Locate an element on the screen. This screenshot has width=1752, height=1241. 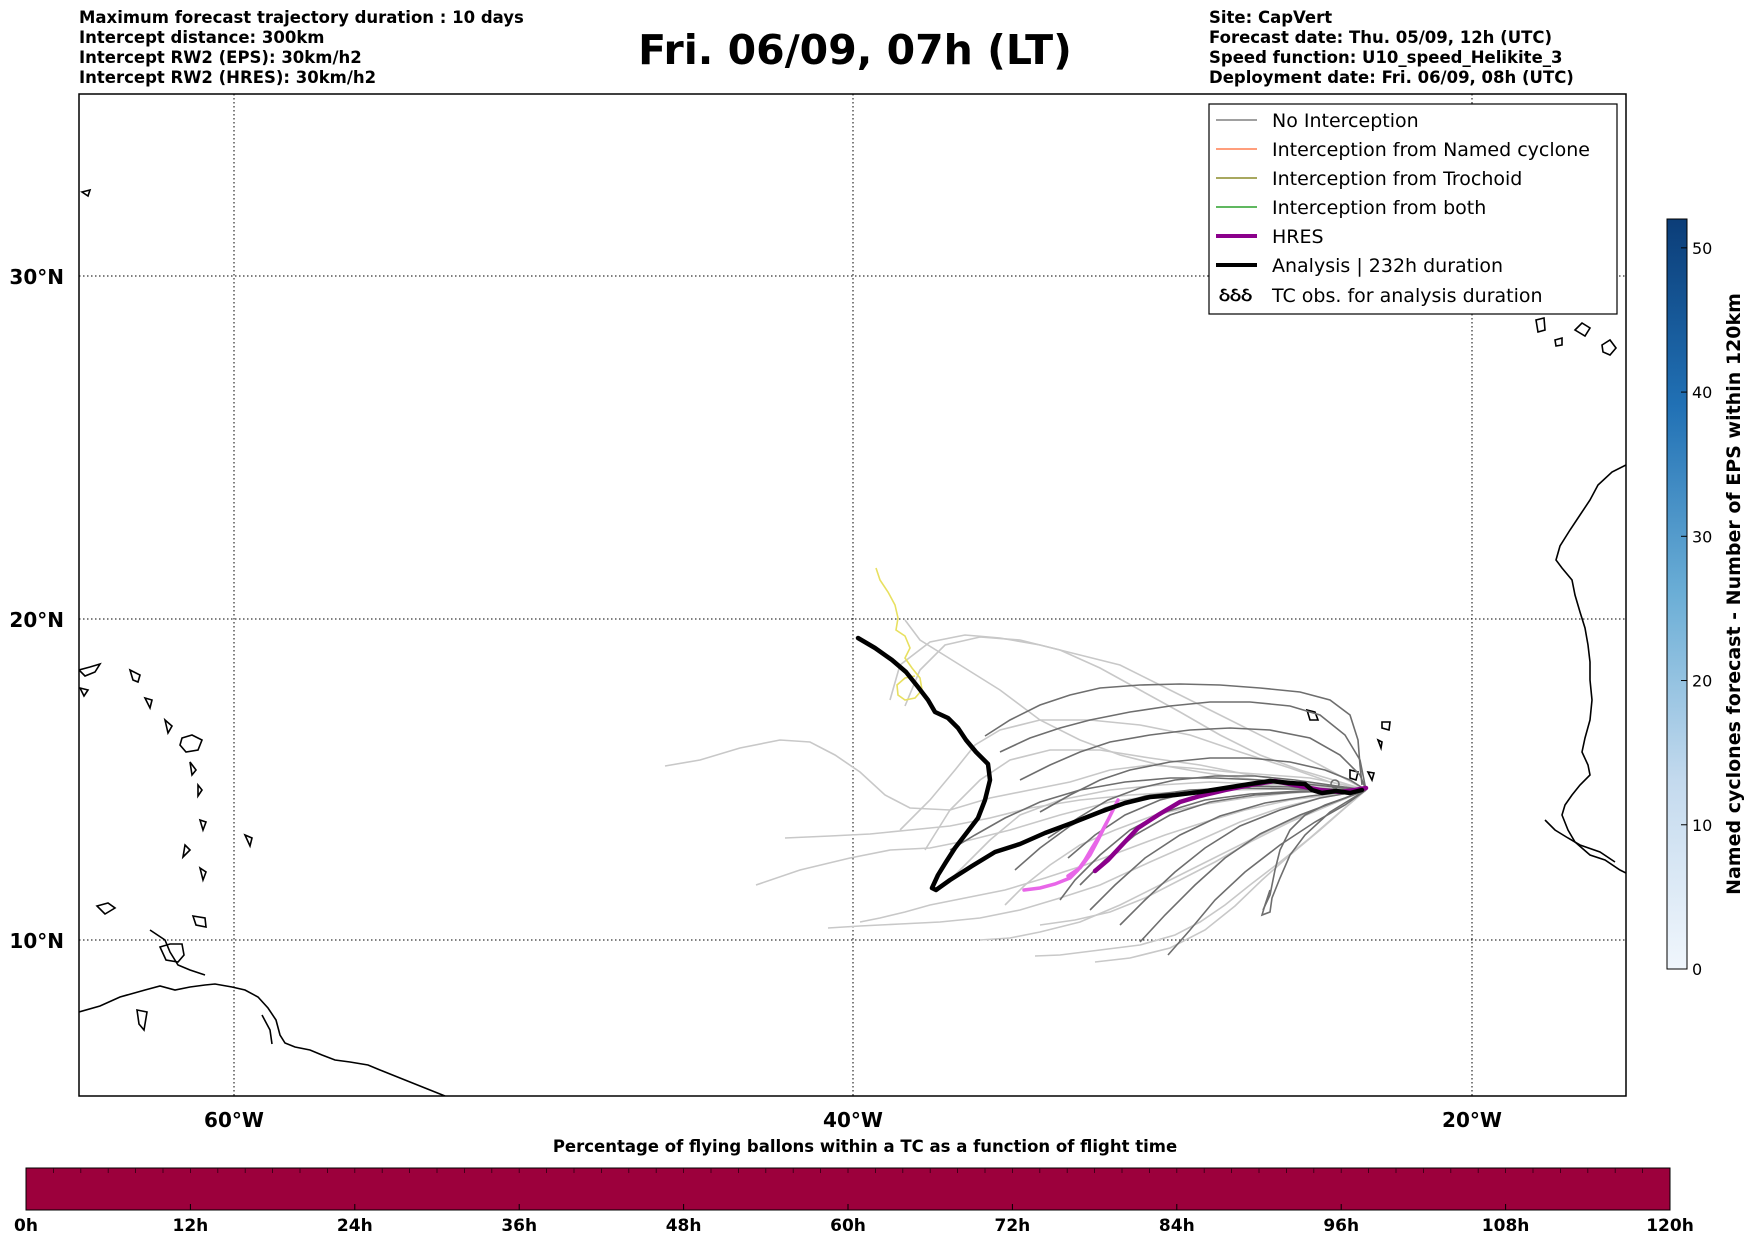
header-forecast-date: Forecast date: Thu. 05/09, 12h (UTC) is located at coordinates (1381, 37).